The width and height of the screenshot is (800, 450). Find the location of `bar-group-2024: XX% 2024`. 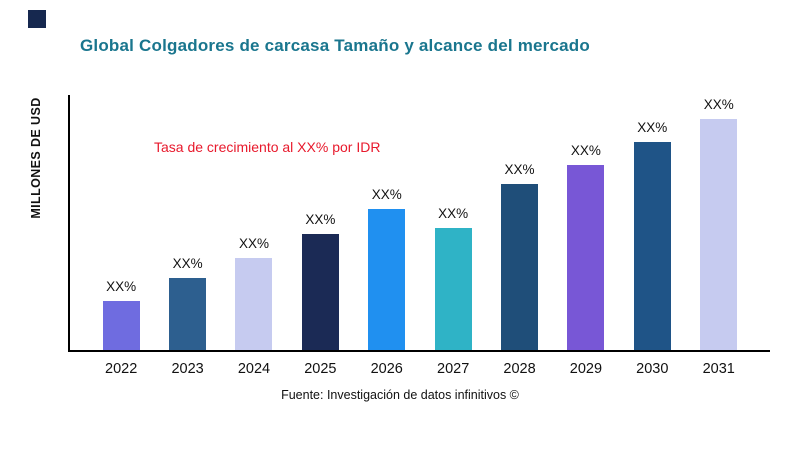

bar-group-2024: XX% 2024 is located at coordinates (254, 306).